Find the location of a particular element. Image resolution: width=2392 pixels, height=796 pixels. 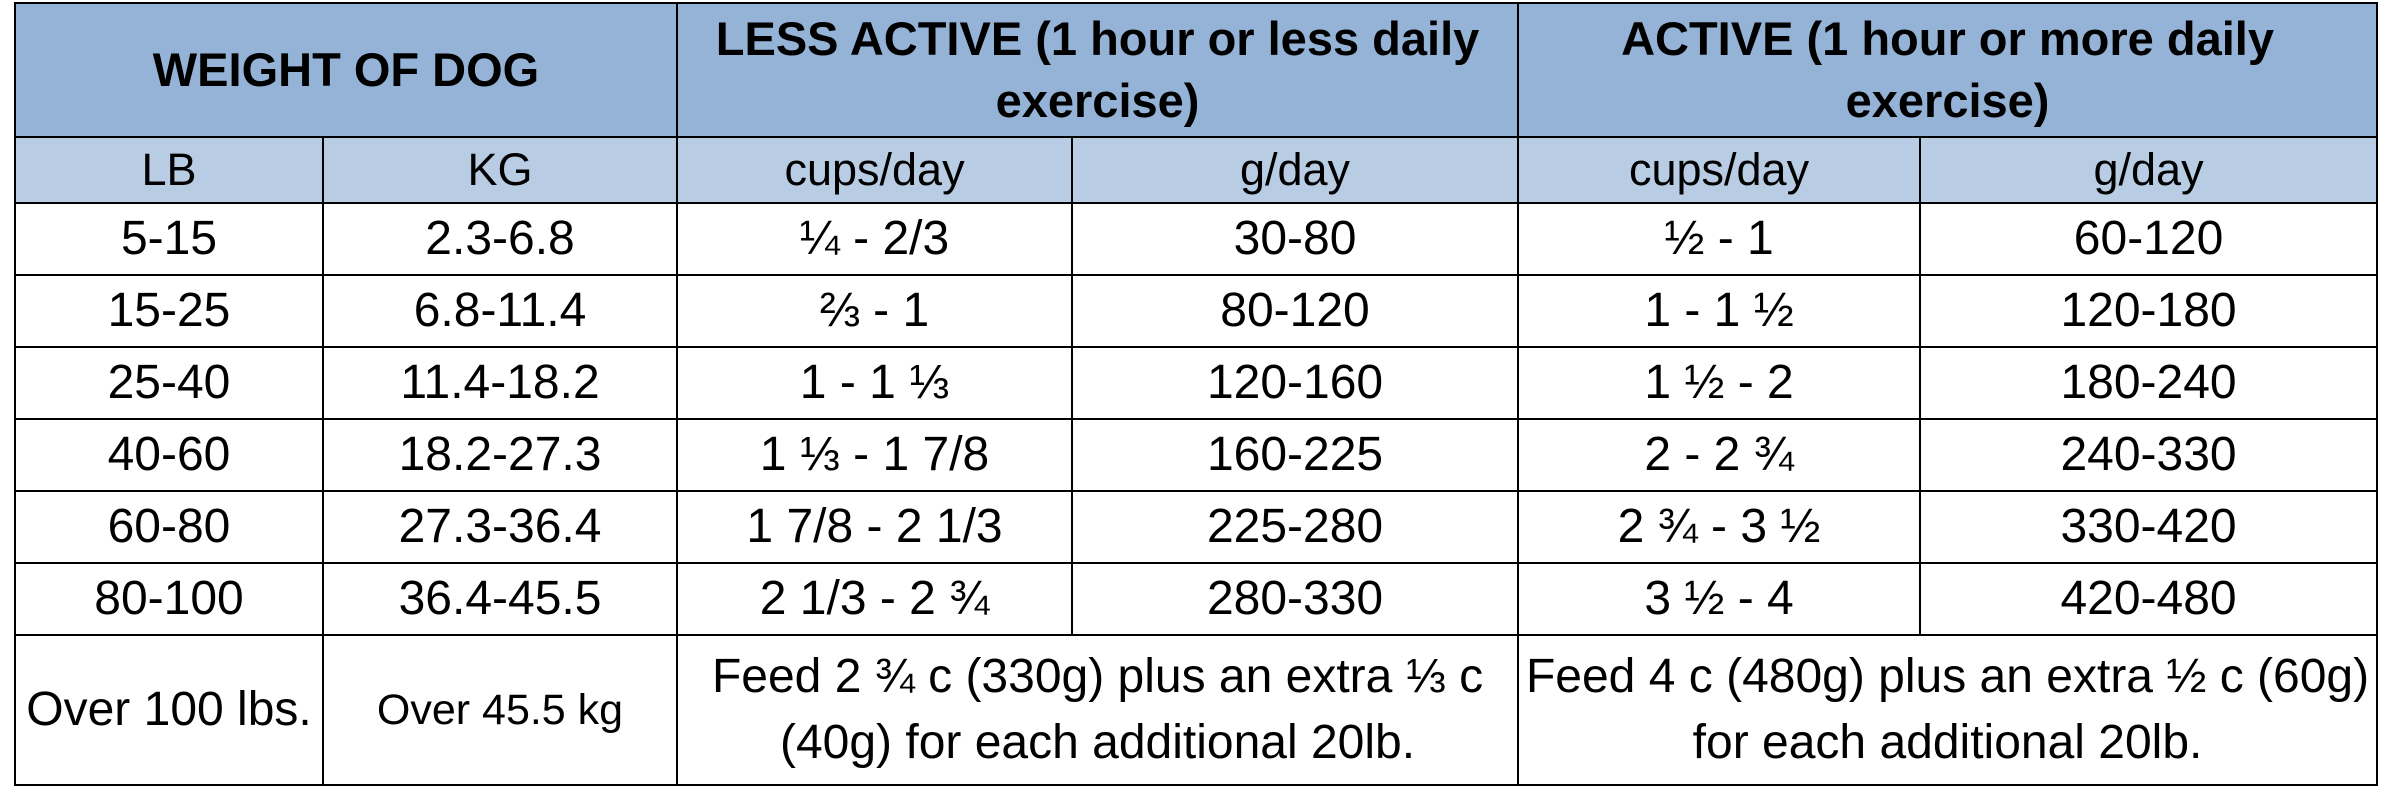

subheader-active-cups: cups/day is located at coordinates (1719, 170).